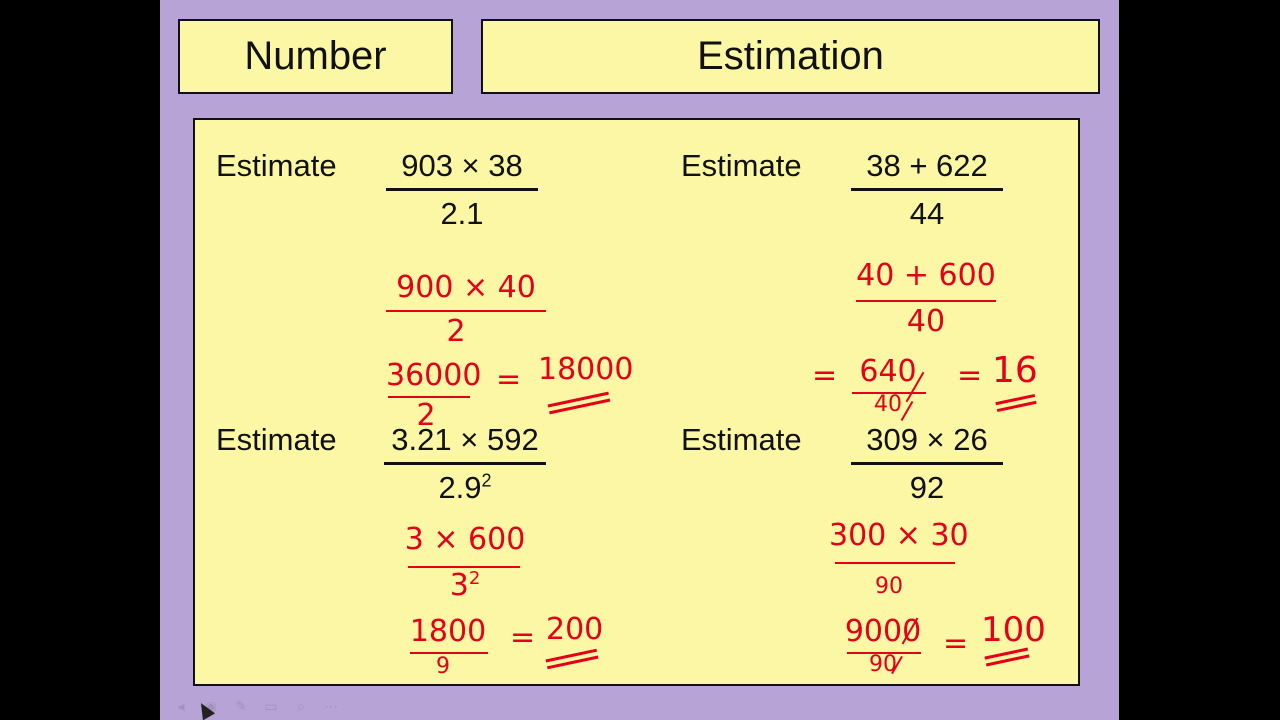 This screenshot has height=720, width=1280. What do you see at coordinates (926, 321) in the screenshot?
I see `working-step1-denominator: 40` at bounding box center [926, 321].